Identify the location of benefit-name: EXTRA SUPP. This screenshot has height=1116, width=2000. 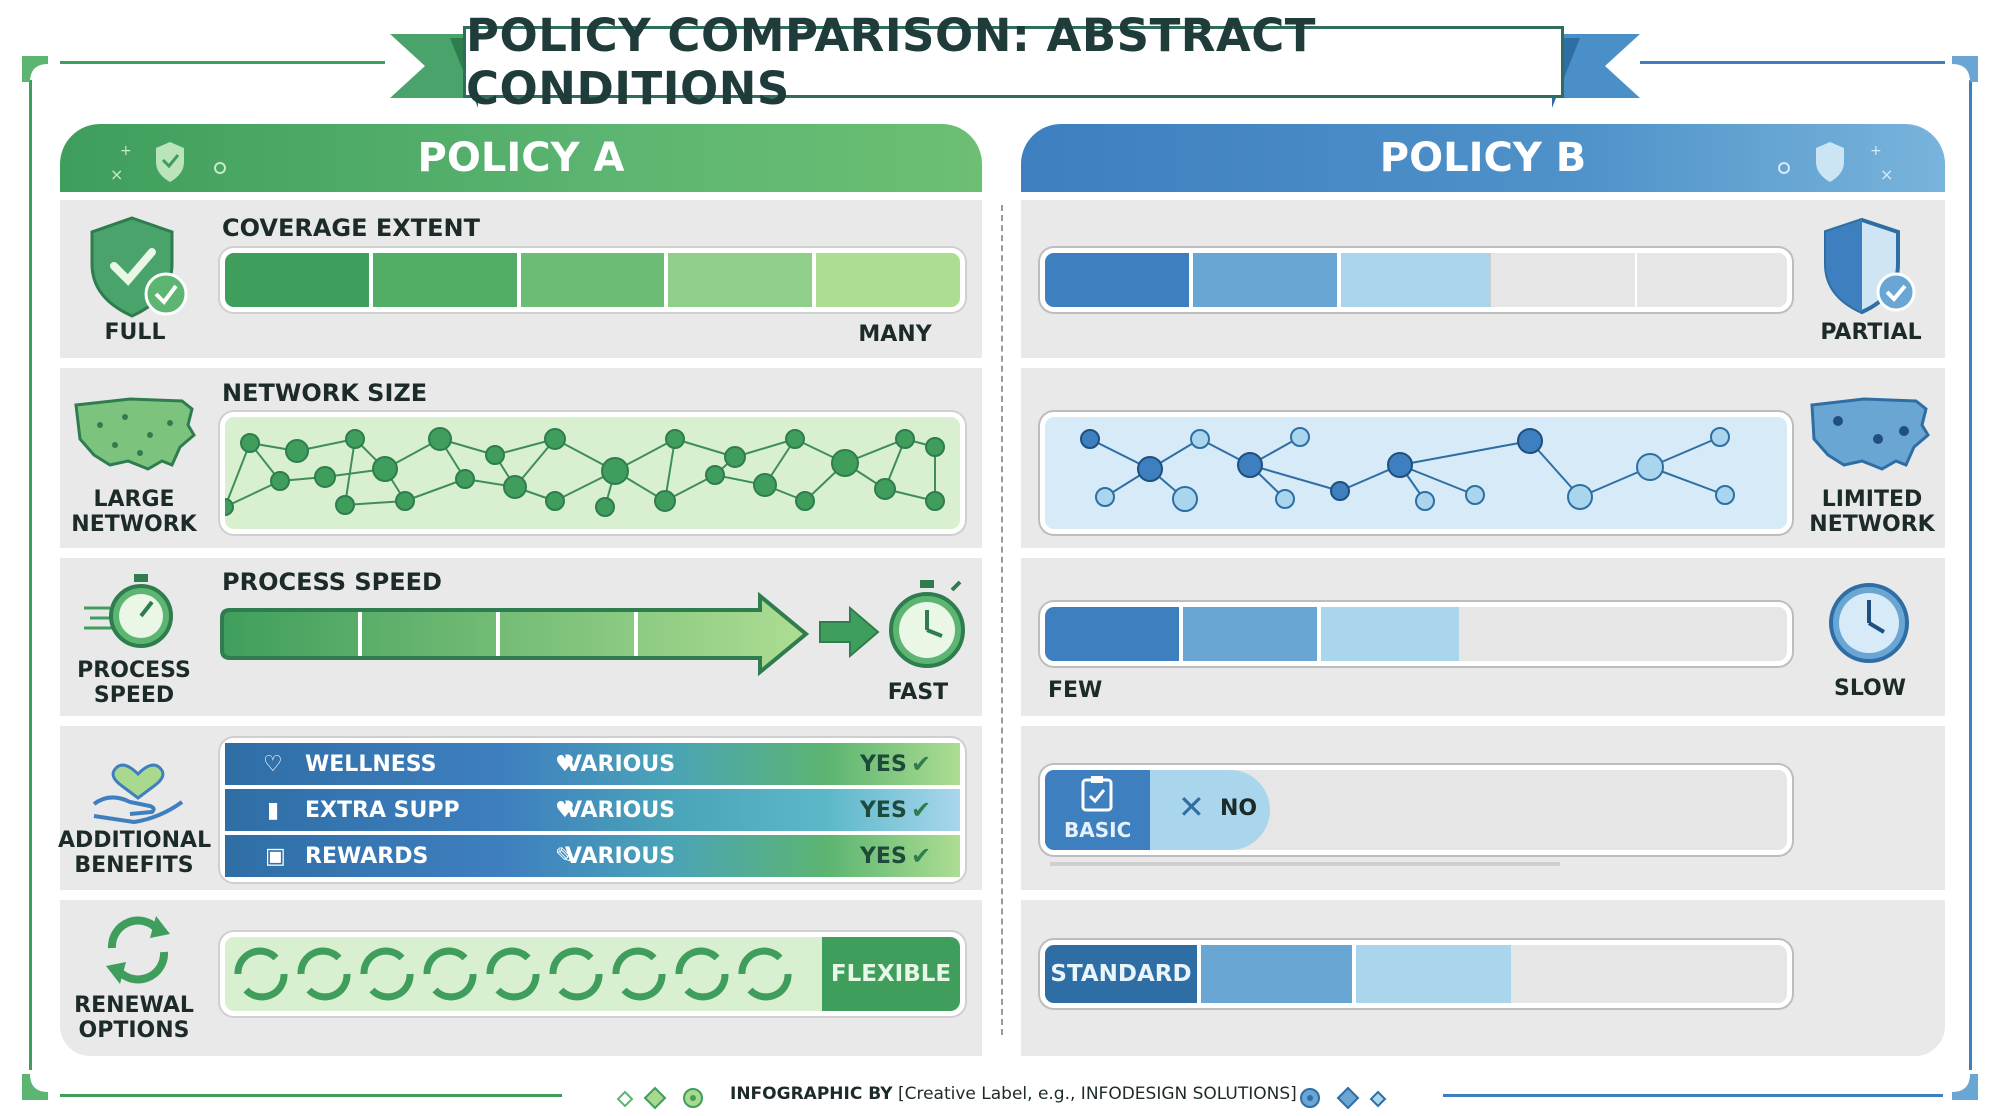
(382, 810).